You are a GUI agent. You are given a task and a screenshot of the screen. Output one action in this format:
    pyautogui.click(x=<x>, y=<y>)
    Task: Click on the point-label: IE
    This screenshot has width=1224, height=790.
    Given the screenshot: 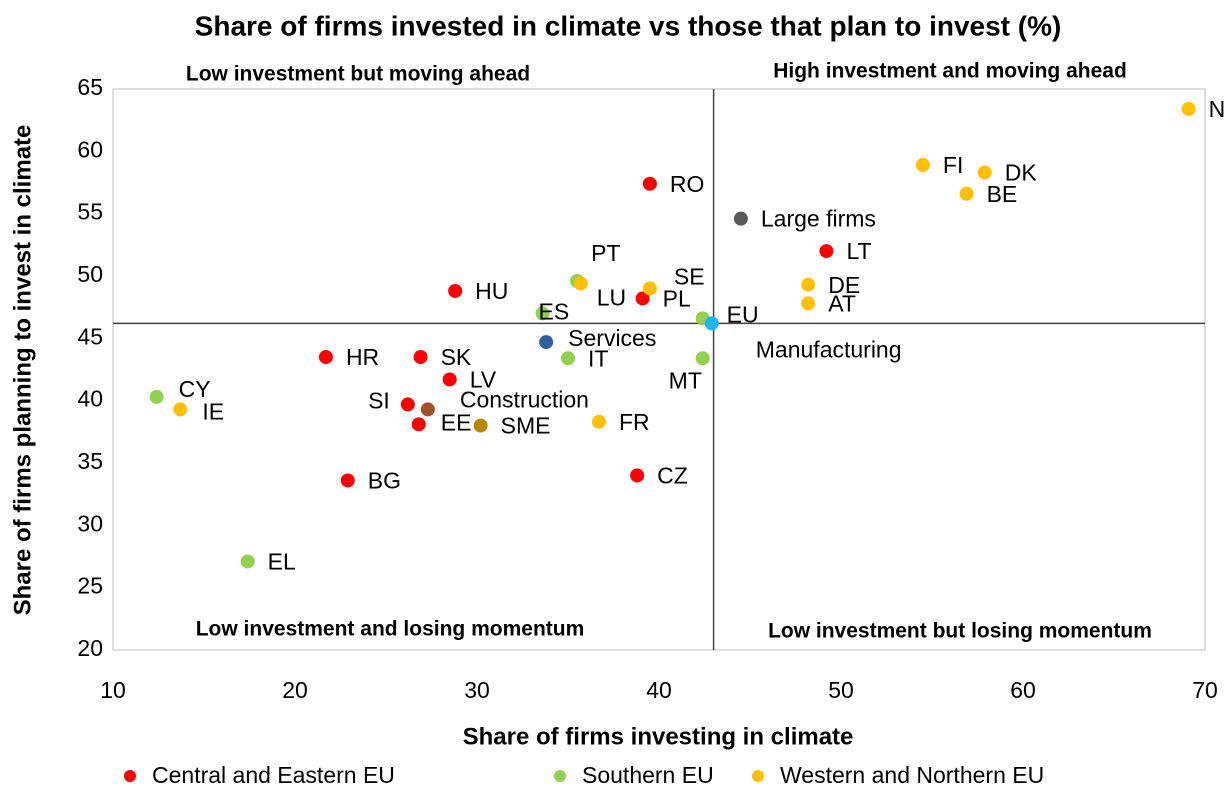 What is the action you would take?
    pyautogui.click(x=213, y=411)
    